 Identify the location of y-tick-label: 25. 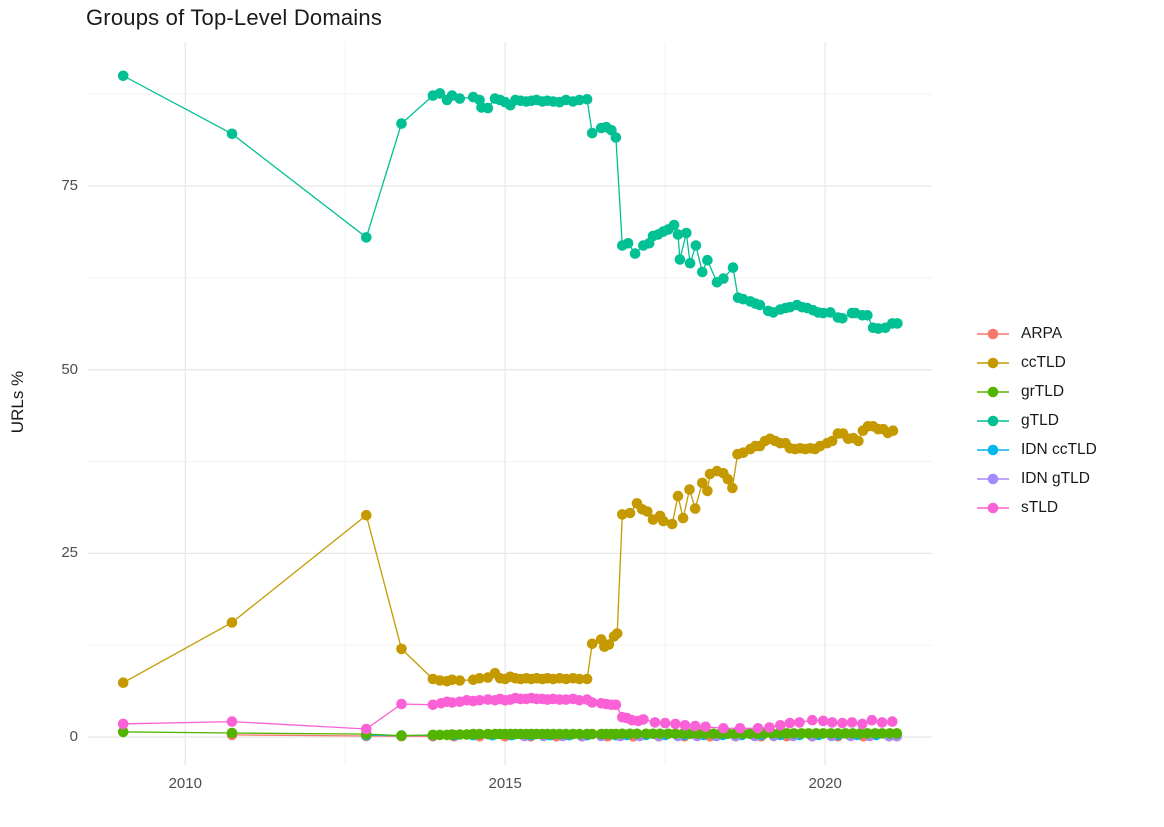
(69, 553).